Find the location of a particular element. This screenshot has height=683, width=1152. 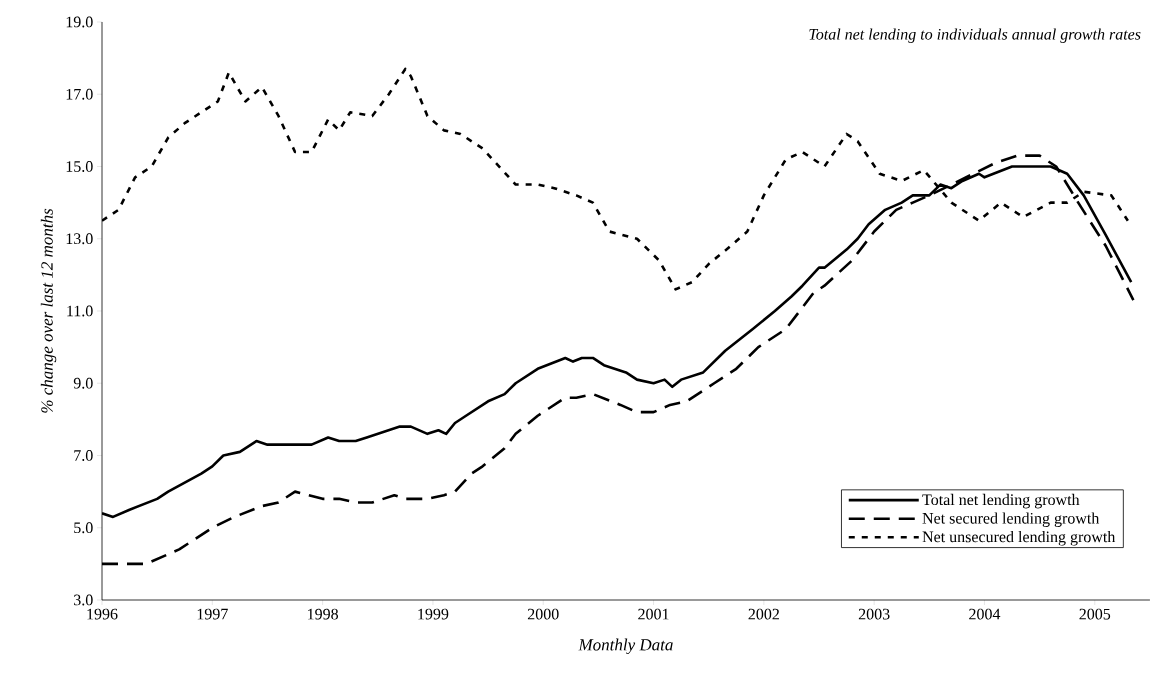

legend-label: Net unsecured lending growth is located at coordinates (1019, 538).